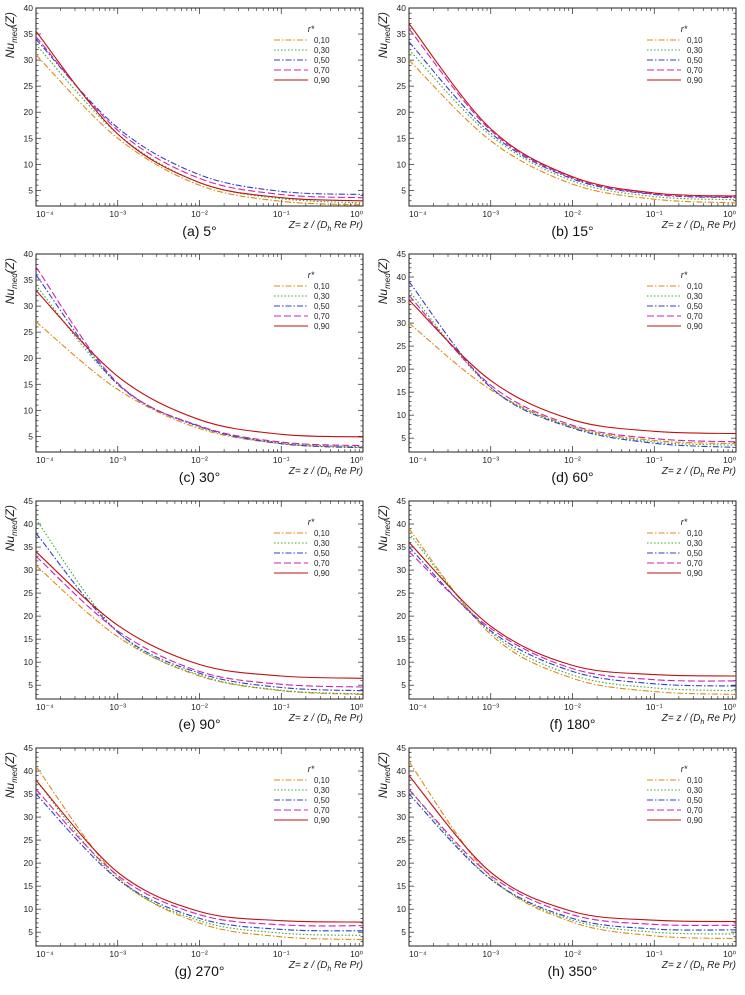 The image size is (745, 995). What do you see at coordinates (695, 780) in the screenshot?
I see `legend-entry: 0,10` at bounding box center [695, 780].